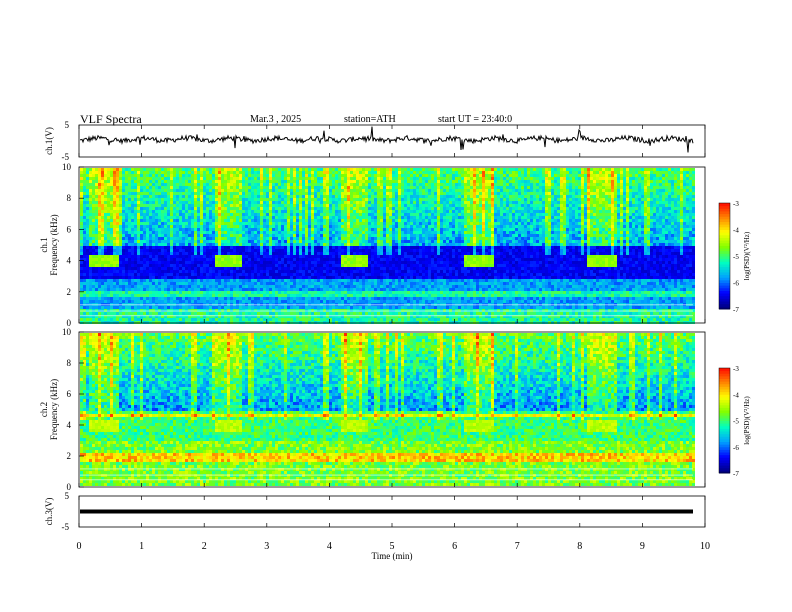 The width and height of the screenshot is (792, 612). I want to click on station-label: station=ATH, so click(370, 119).